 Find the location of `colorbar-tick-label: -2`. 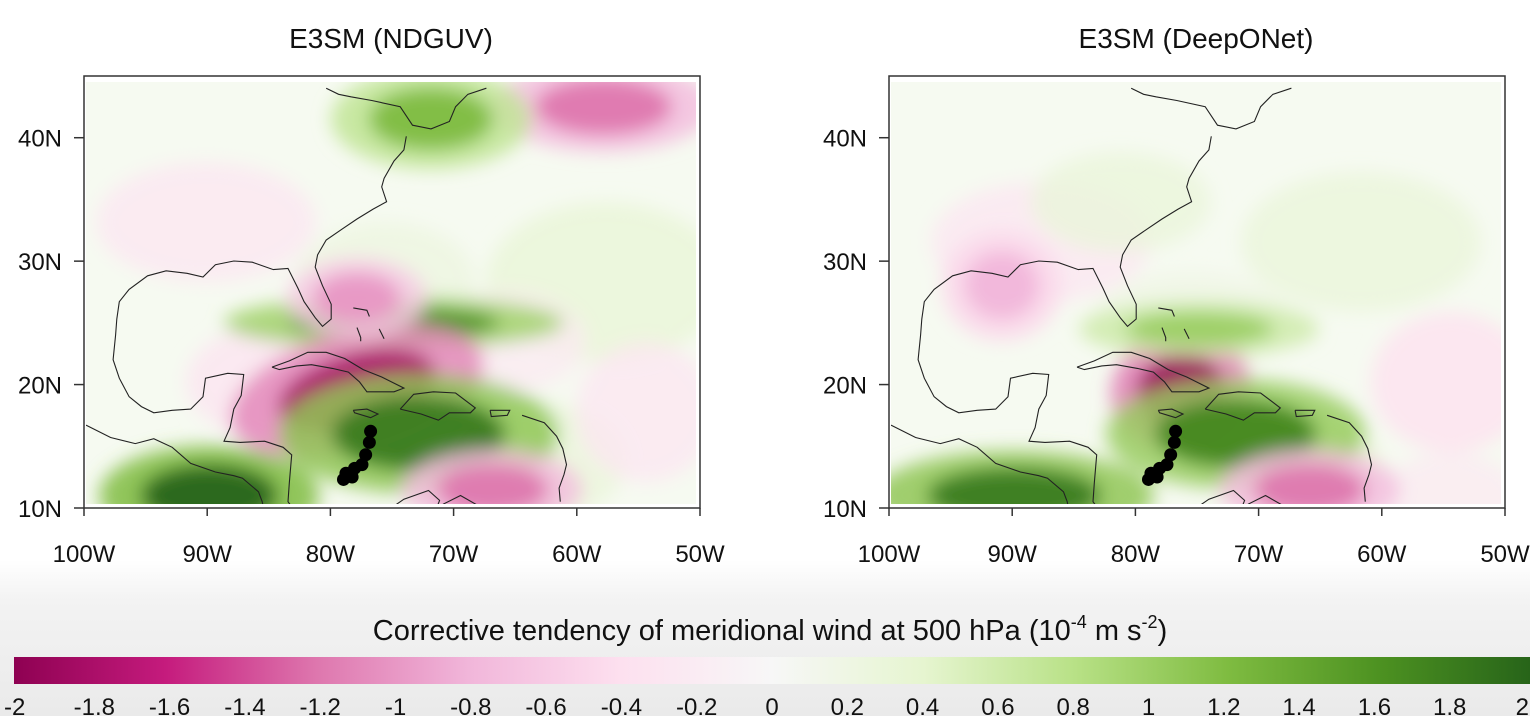

colorbar-tick-label: -2 is located at coordinates (14, 705).